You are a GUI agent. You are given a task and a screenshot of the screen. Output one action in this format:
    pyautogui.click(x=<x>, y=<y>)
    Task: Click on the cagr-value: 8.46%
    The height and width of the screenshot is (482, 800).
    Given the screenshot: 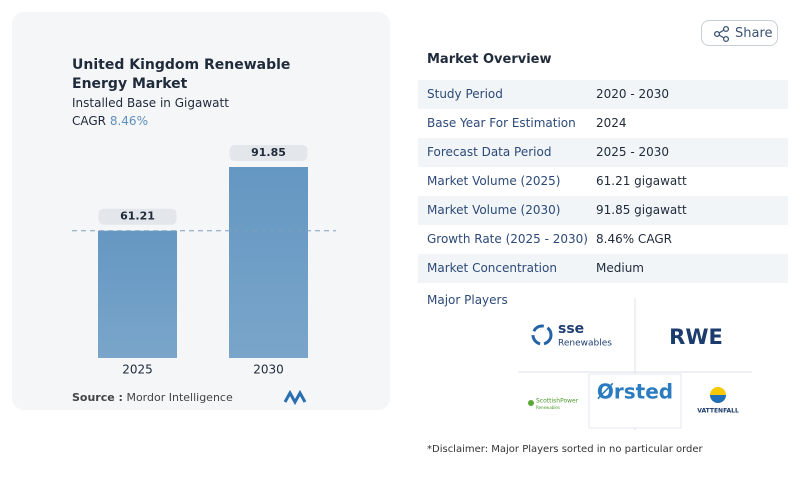 What is the action you would take?
    pyautogui.click(x=128, y=121)
    